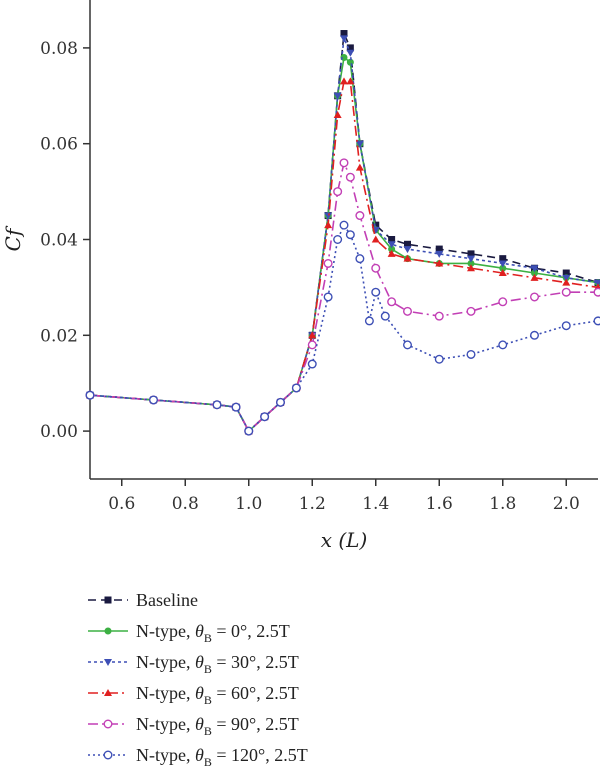 Image resolution: width=600 pixels, height=766 pixels. What do you see at coordinates (255, 662) in the screenshot?
I see `legend-label-suffix: = 30°, 2.5T` at bounding box center [255, 662].